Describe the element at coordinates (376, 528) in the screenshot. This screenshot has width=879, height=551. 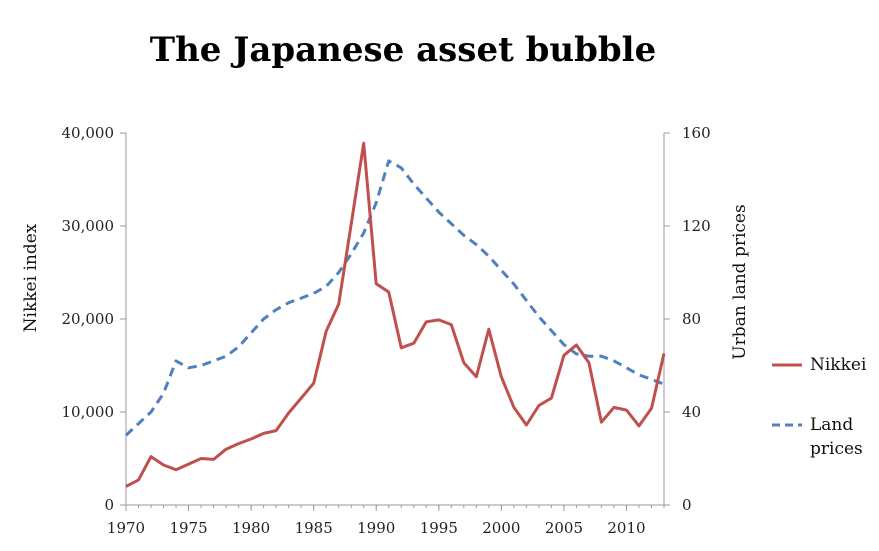
I see `x-tick-label: 1990` at that location.